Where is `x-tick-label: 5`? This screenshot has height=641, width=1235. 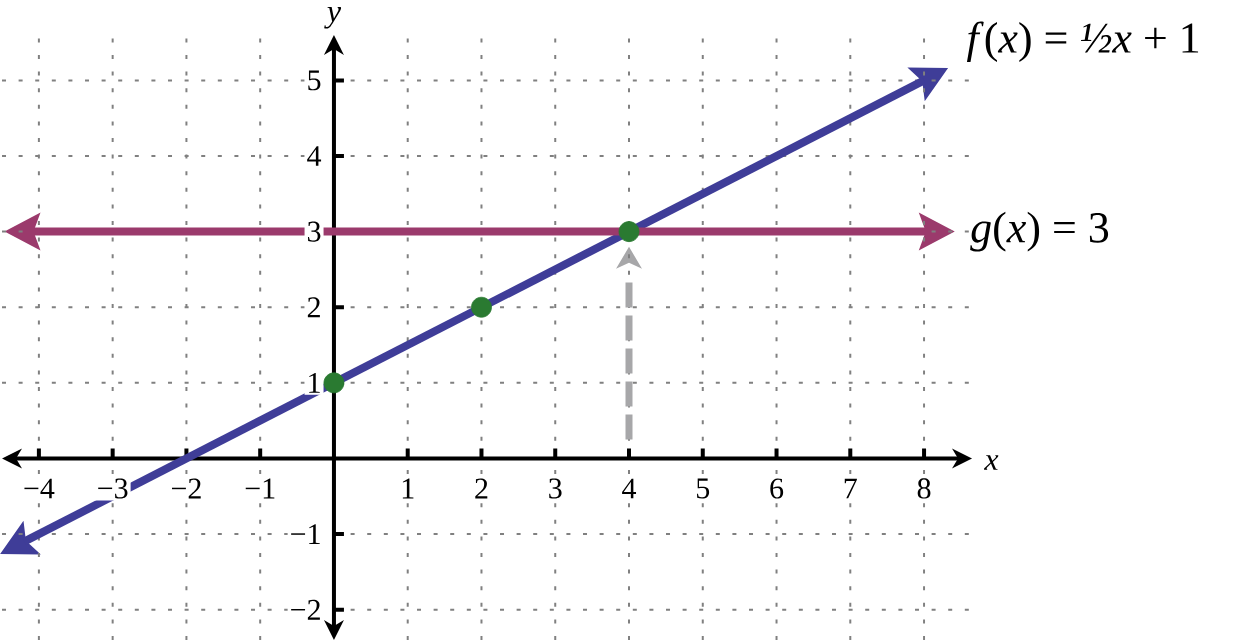
x-tick-label: 5 is located at coordinates (703, 488).